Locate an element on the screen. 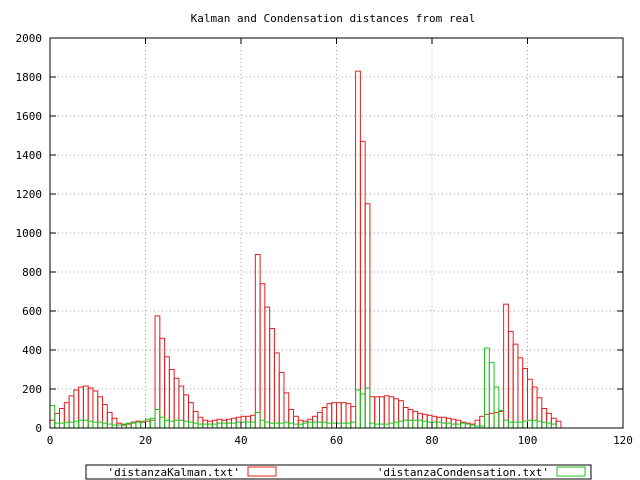  legend-label-condensation: 'distanzaCondensation.txt' is located at coordinates (463, 472).